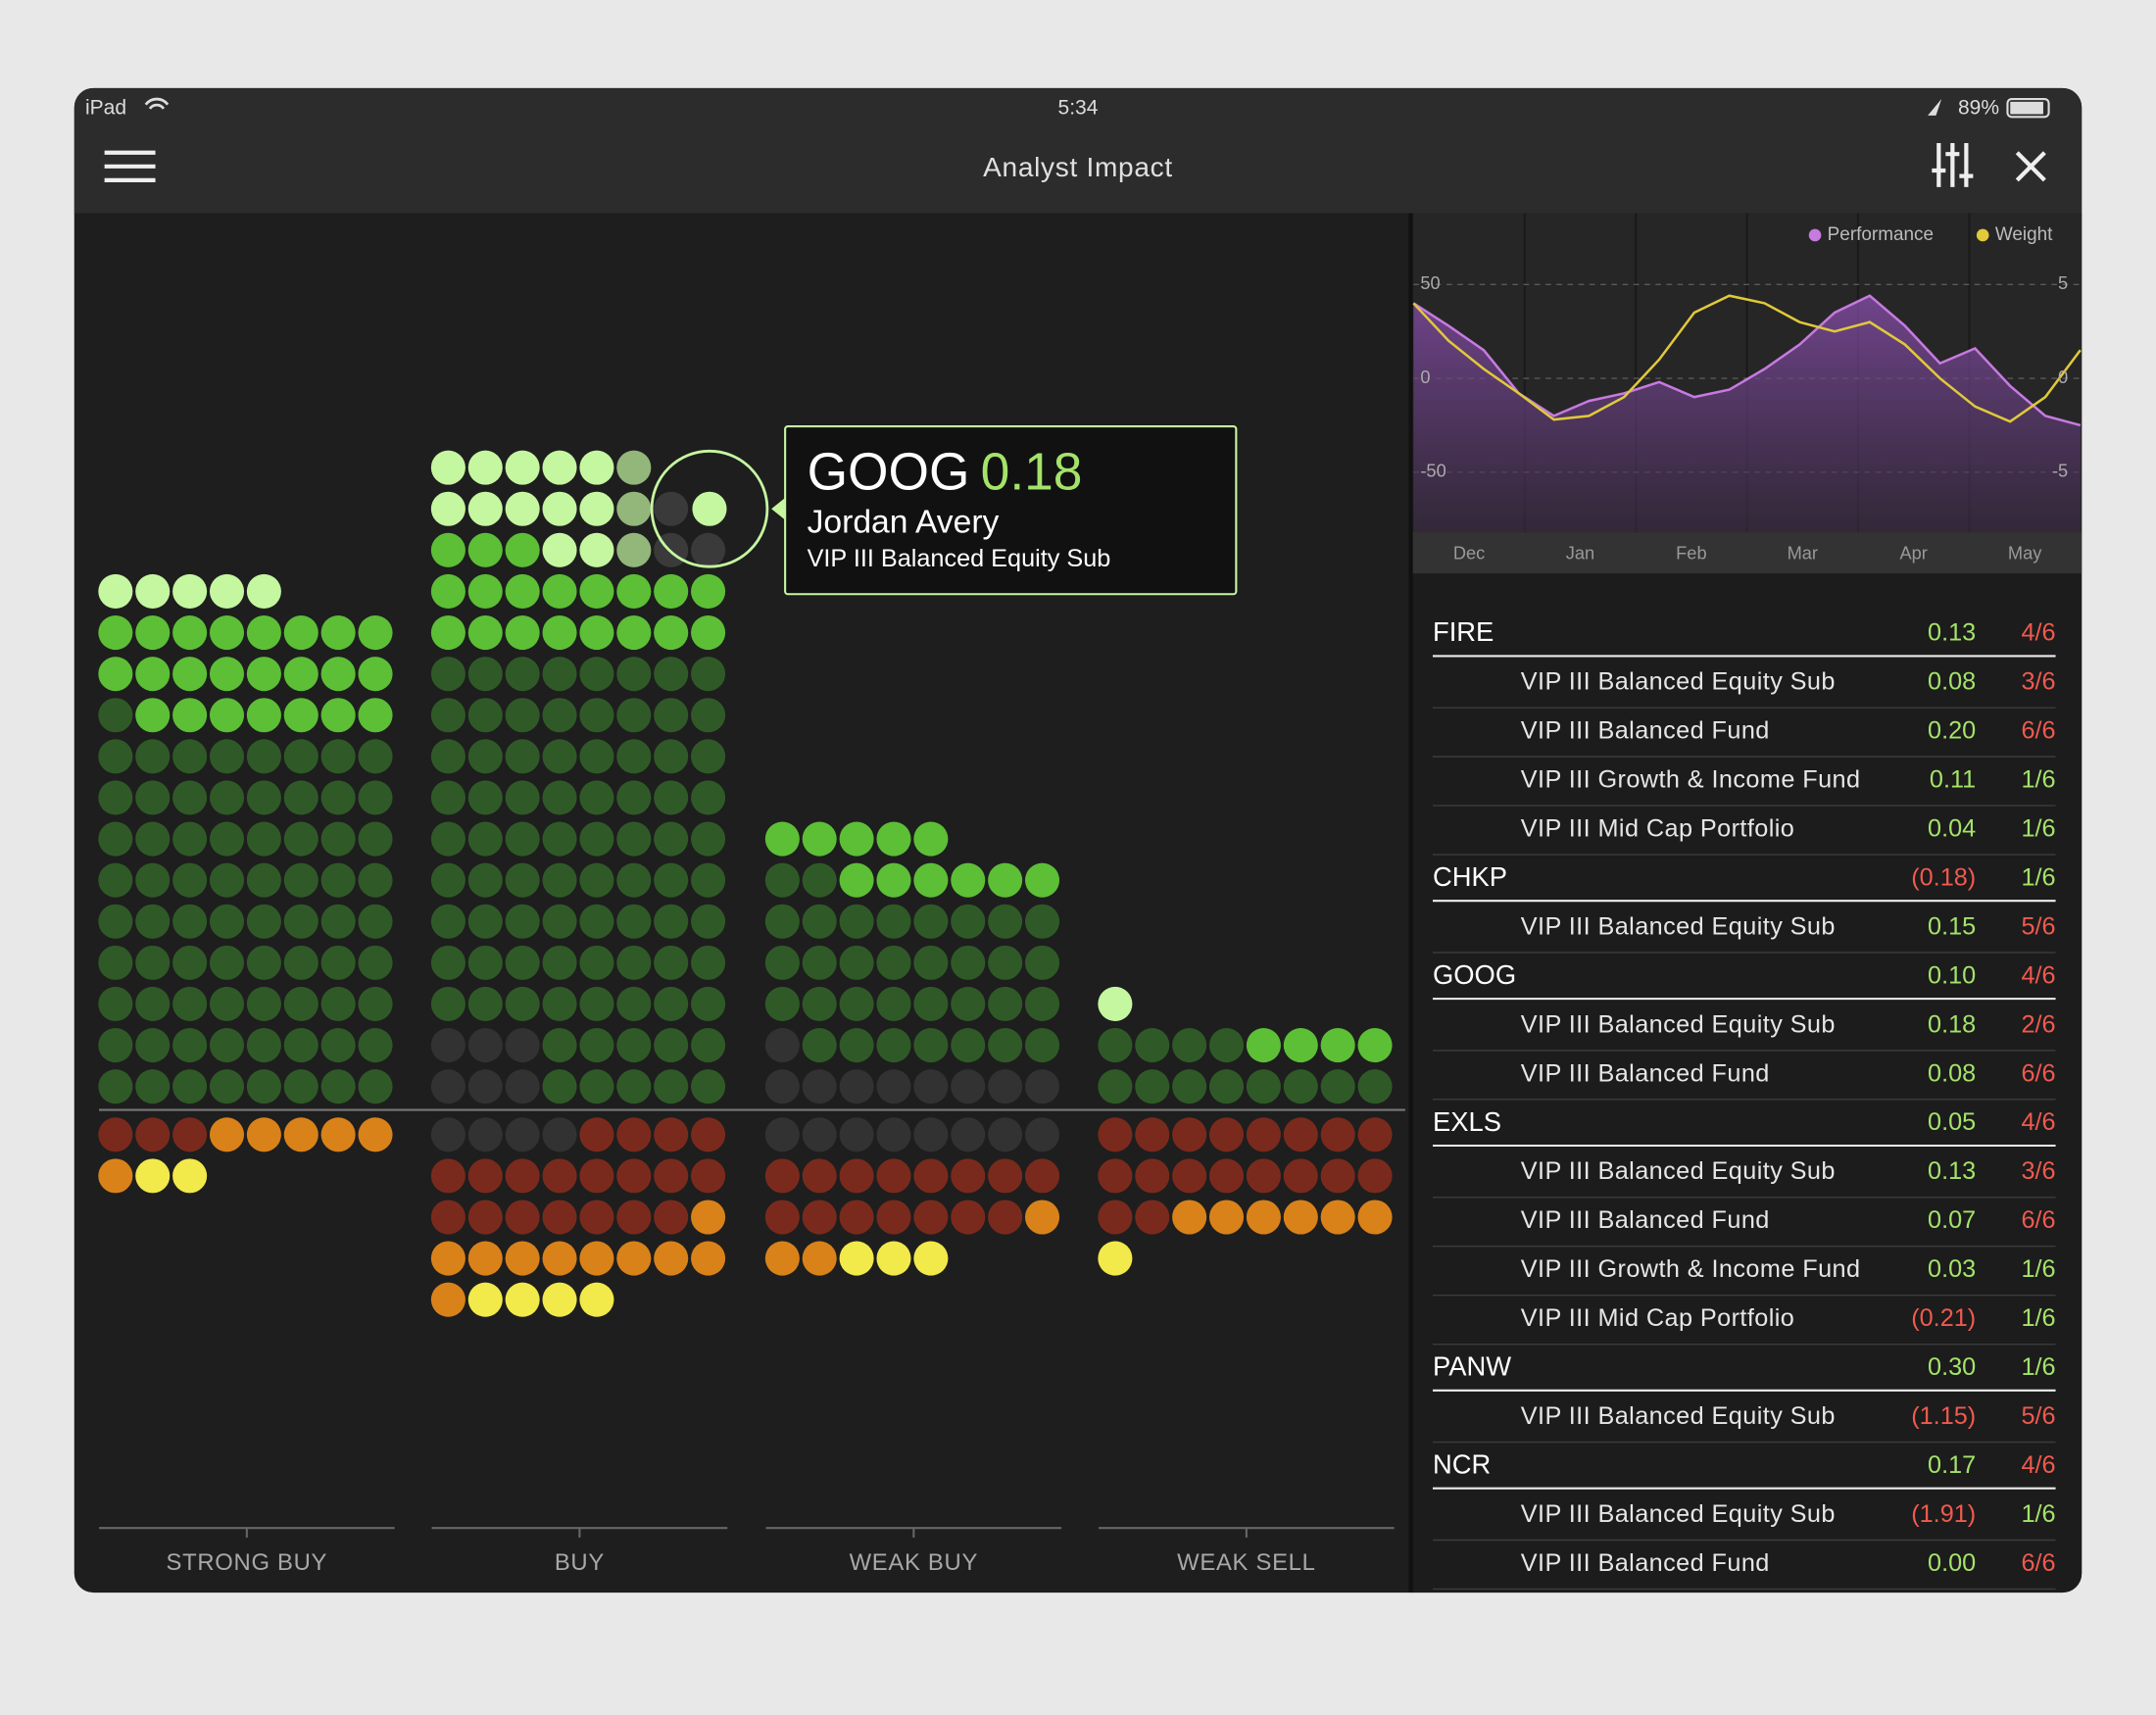 The height and width of the screenshot is (1715, 2156). Describe the element at coordinates (1952, 1122) in the screenshot. I see `ticker-value: 0.05` at that location.